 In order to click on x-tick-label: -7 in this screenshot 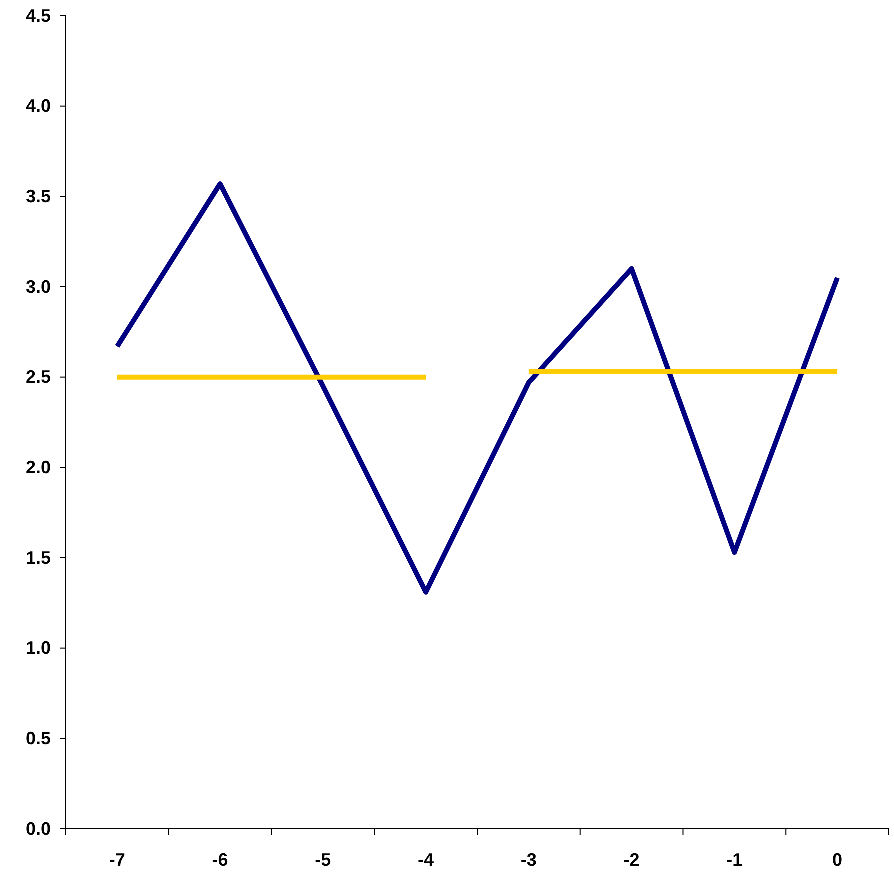, I will do `click(117, 860)`.